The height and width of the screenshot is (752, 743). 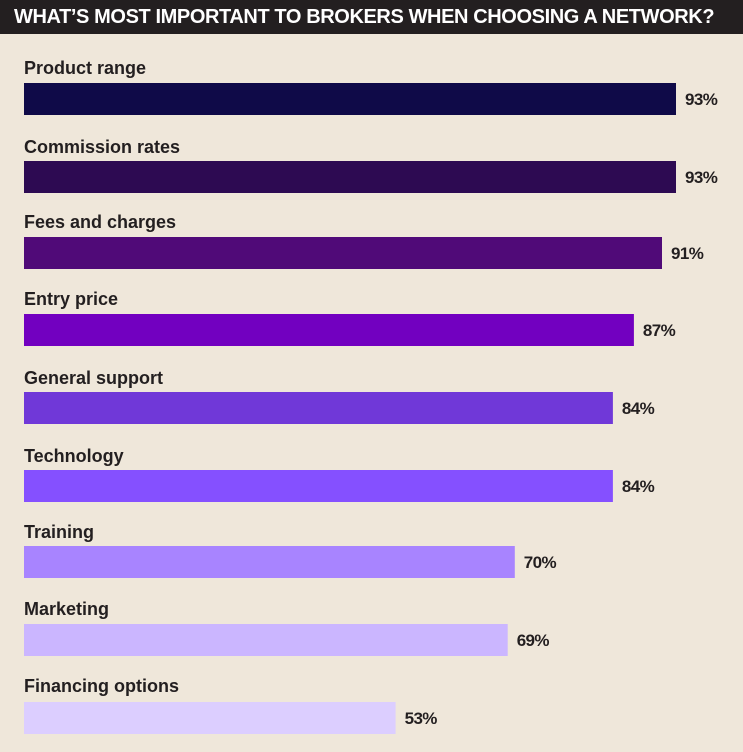 I want to click on category-label: Commission rates, so click(x=102, y=147).